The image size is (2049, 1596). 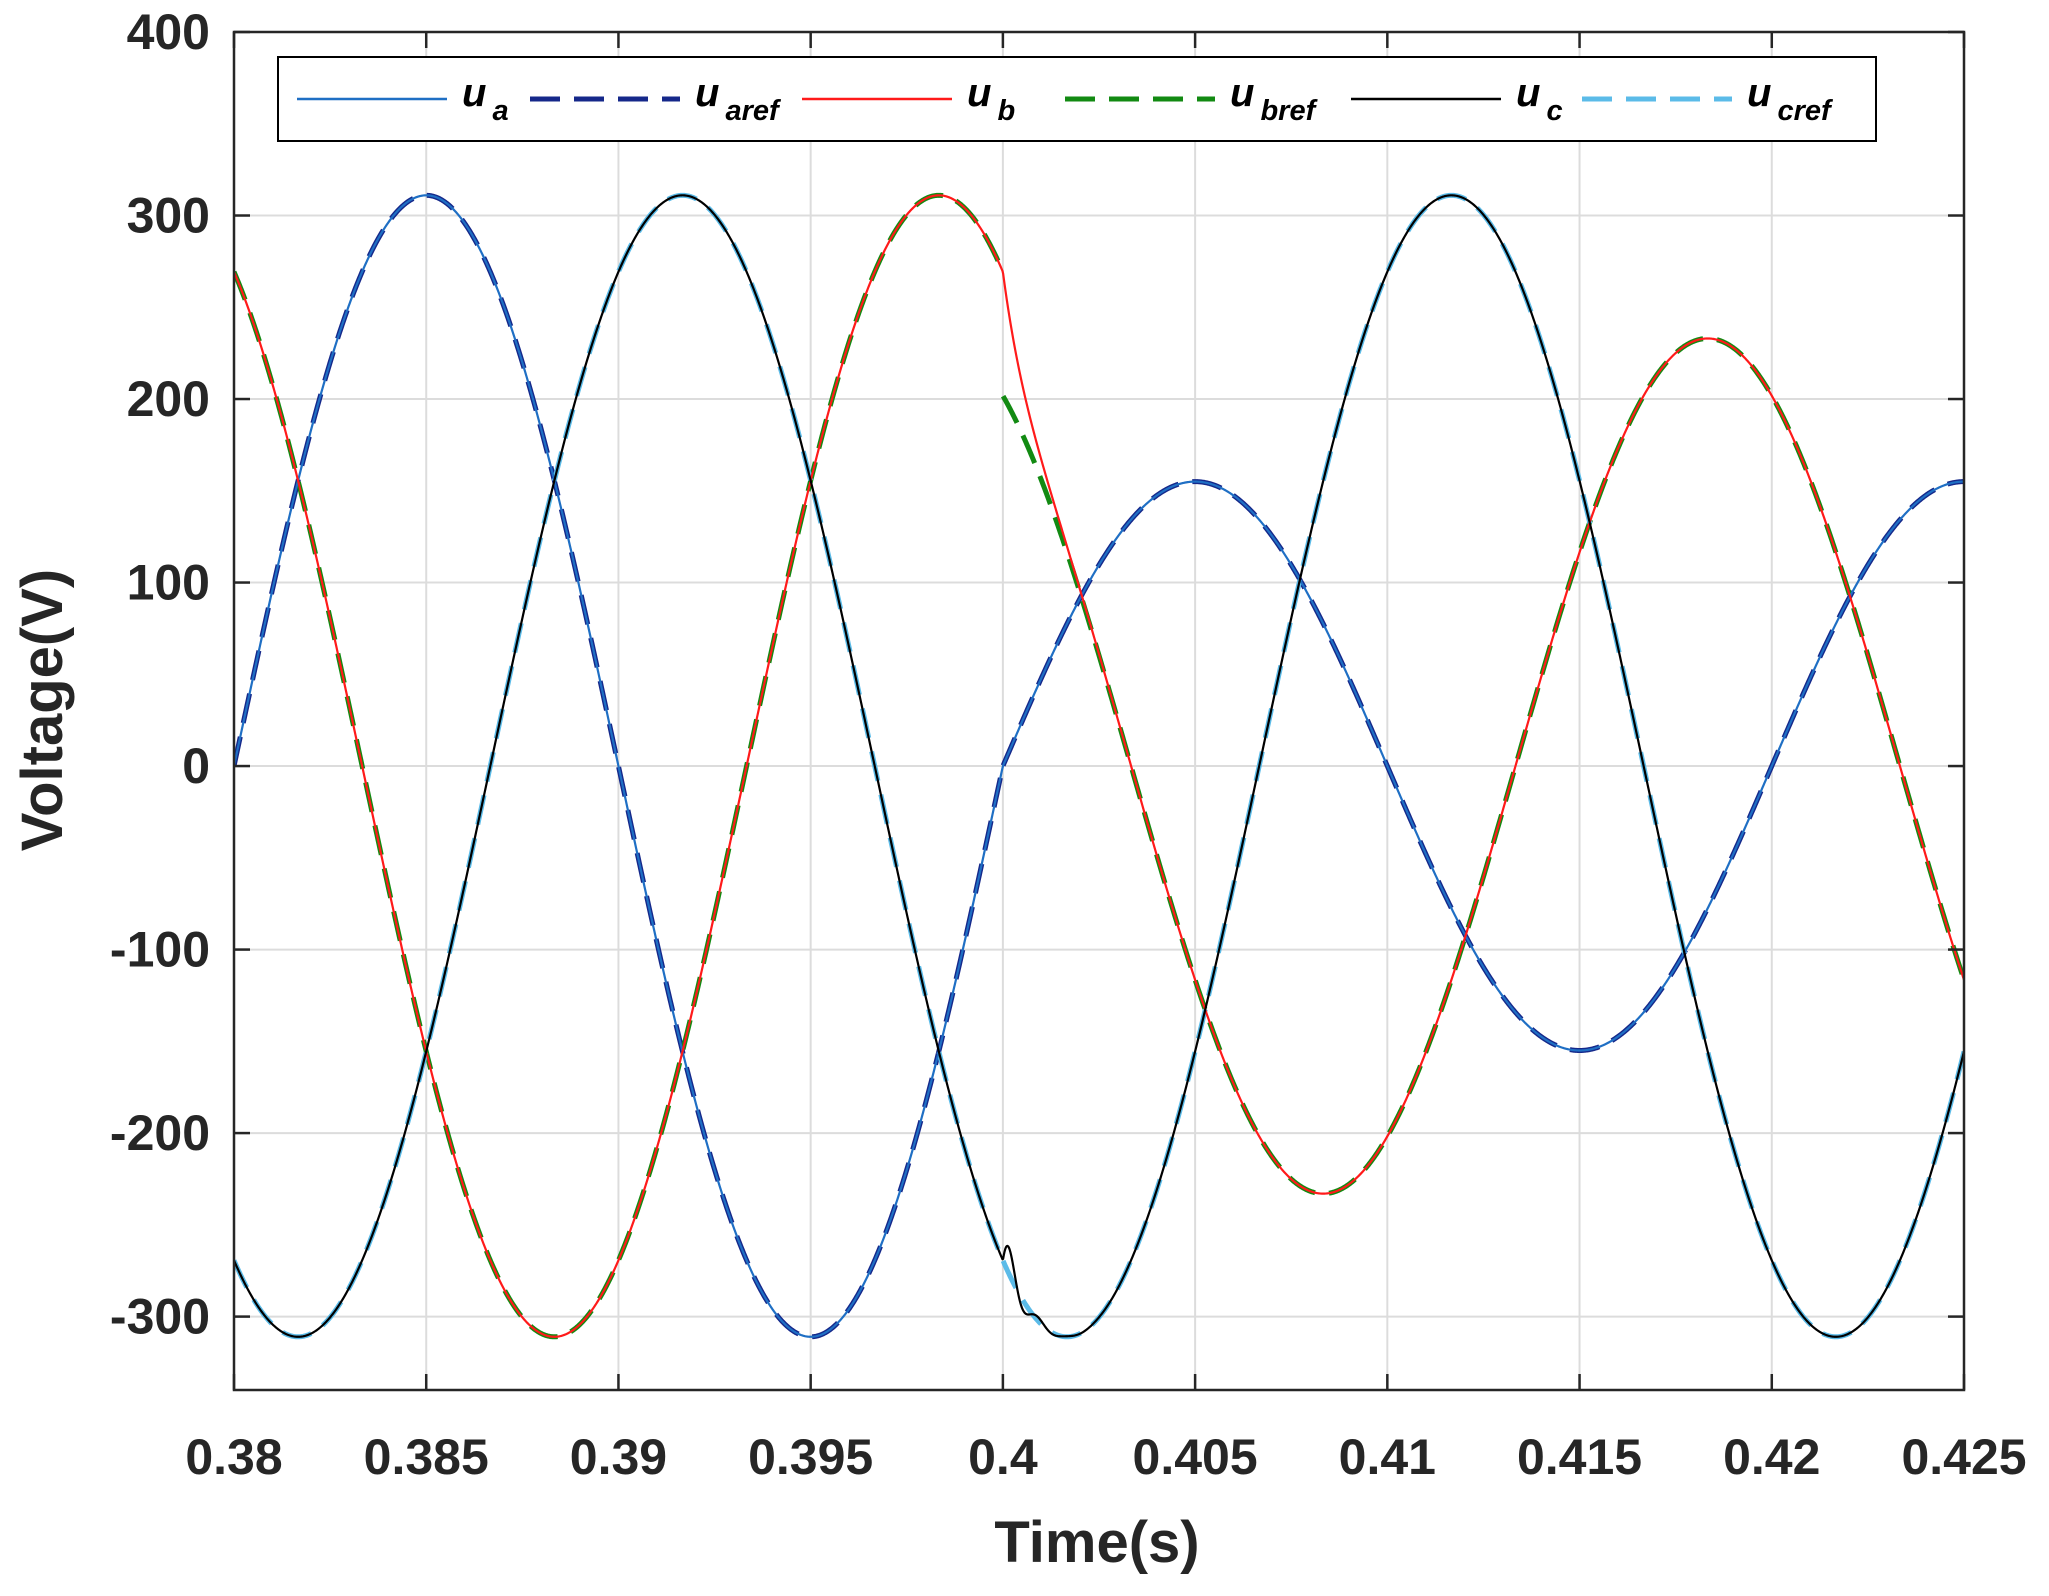 I want to click on legend: u a u aref u b u bref u c u cref, so click(x=1077, y=99).